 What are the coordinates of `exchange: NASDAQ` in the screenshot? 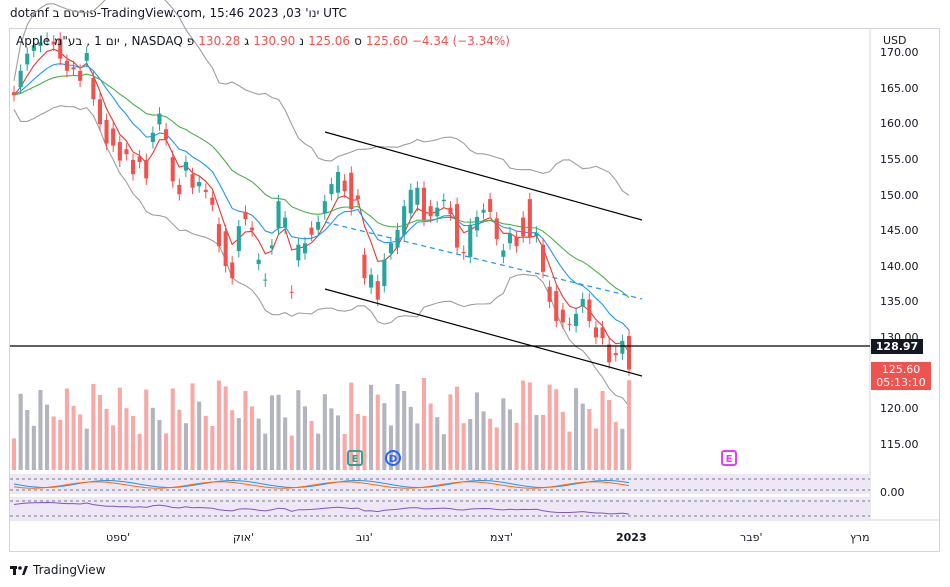 It's located at (157, 41).